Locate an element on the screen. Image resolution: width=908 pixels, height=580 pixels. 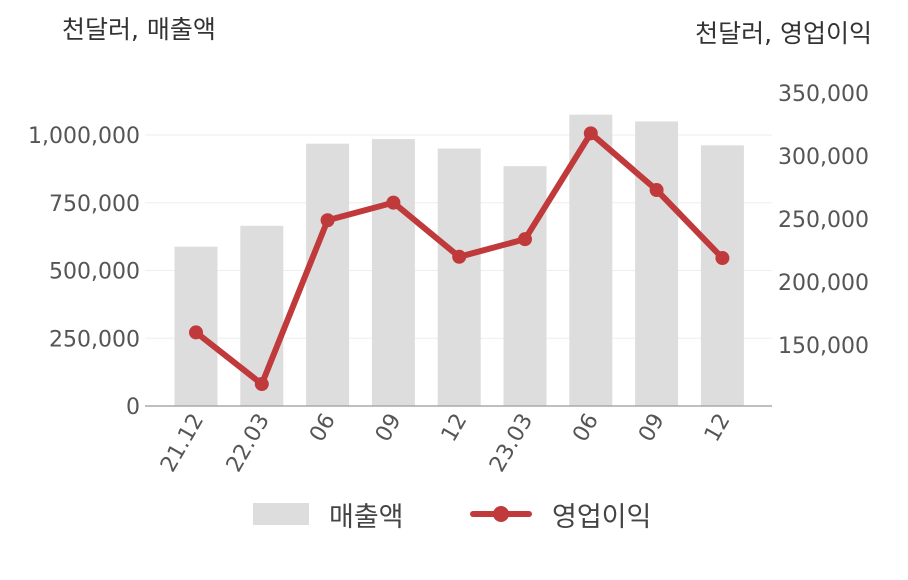
legend-label-operating-profit: 영업이익 is located at coordinates (602, 517).